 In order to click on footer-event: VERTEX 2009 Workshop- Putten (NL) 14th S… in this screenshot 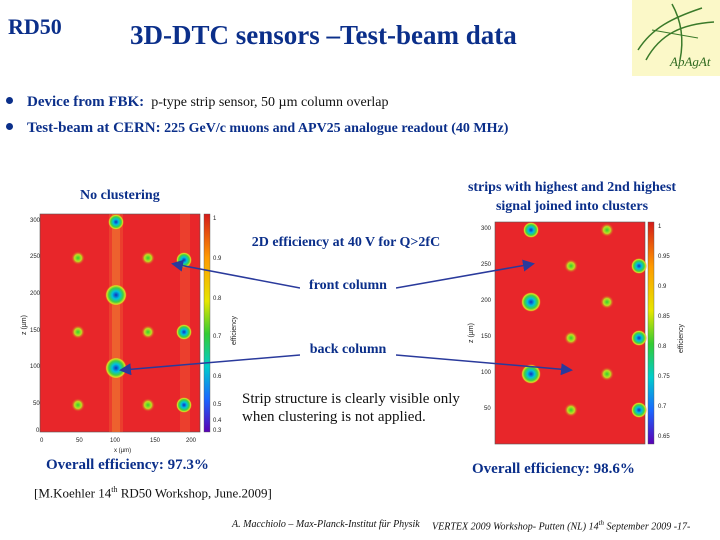, I will do `click(561, 525)`.